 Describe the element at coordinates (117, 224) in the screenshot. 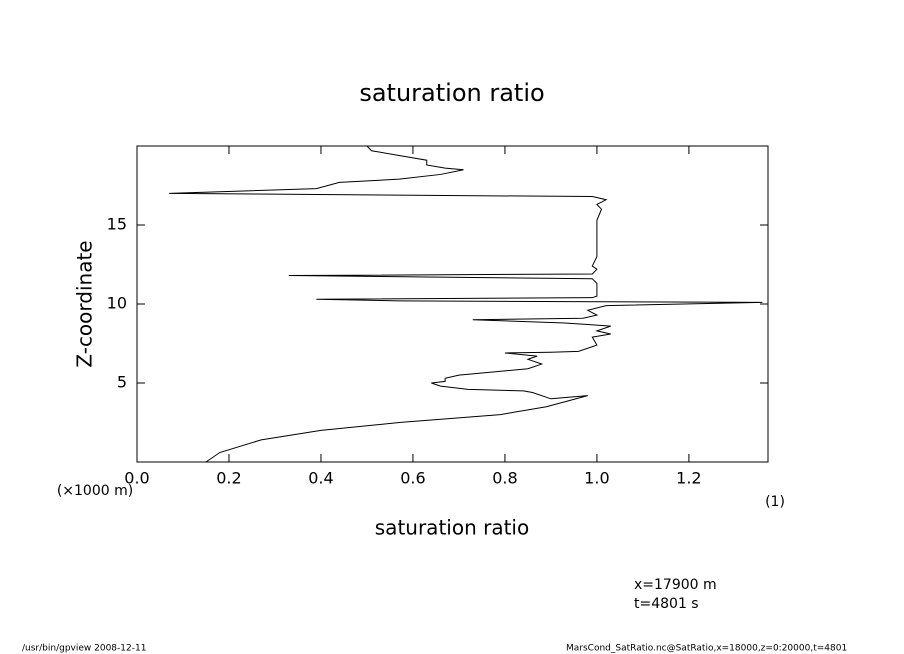

I see `y-tick-label: 15` at that location.